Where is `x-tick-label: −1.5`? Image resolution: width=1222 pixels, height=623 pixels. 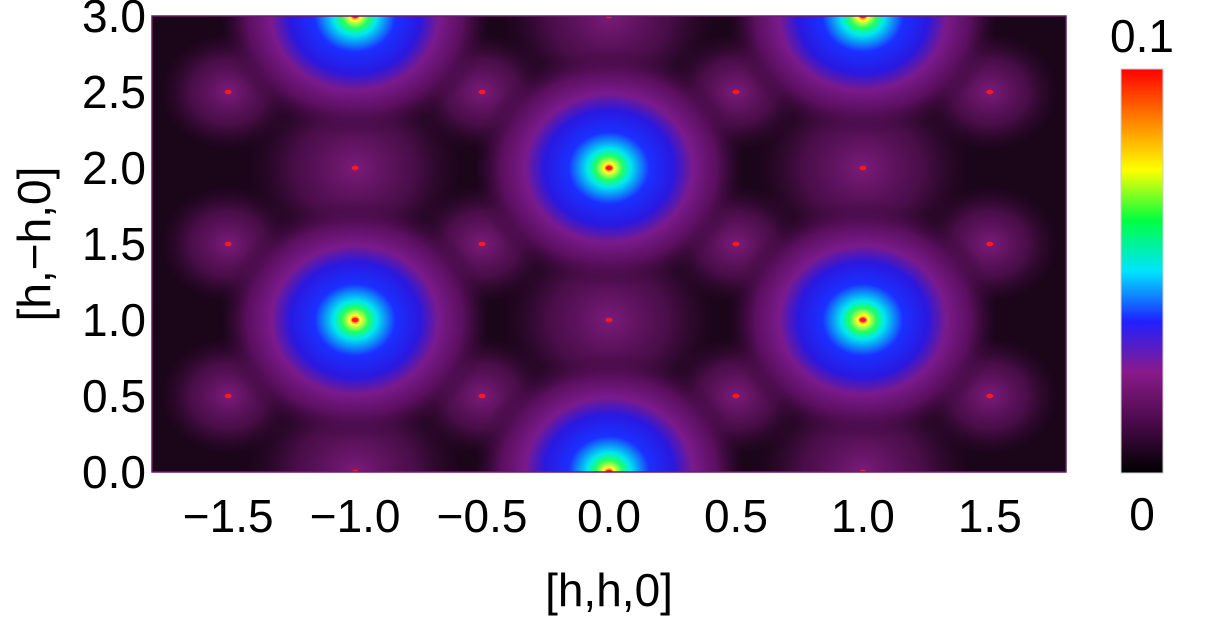 x-tick-label: −1.5 is located at coordinates (228, 516).